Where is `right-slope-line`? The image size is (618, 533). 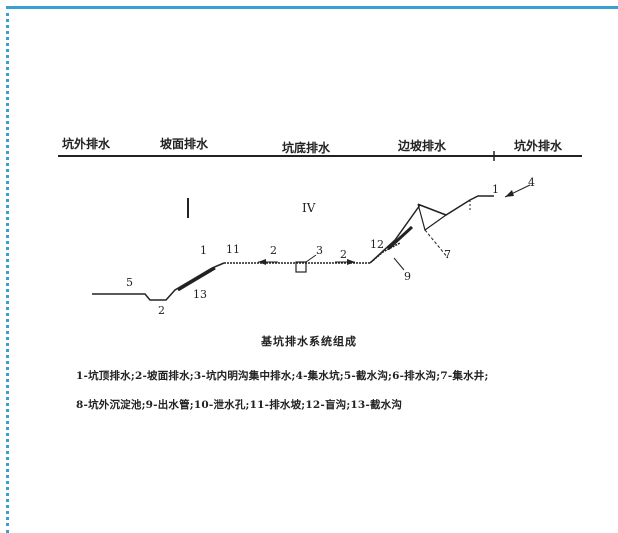 right-slope-line is located at coordinates (431, 229).